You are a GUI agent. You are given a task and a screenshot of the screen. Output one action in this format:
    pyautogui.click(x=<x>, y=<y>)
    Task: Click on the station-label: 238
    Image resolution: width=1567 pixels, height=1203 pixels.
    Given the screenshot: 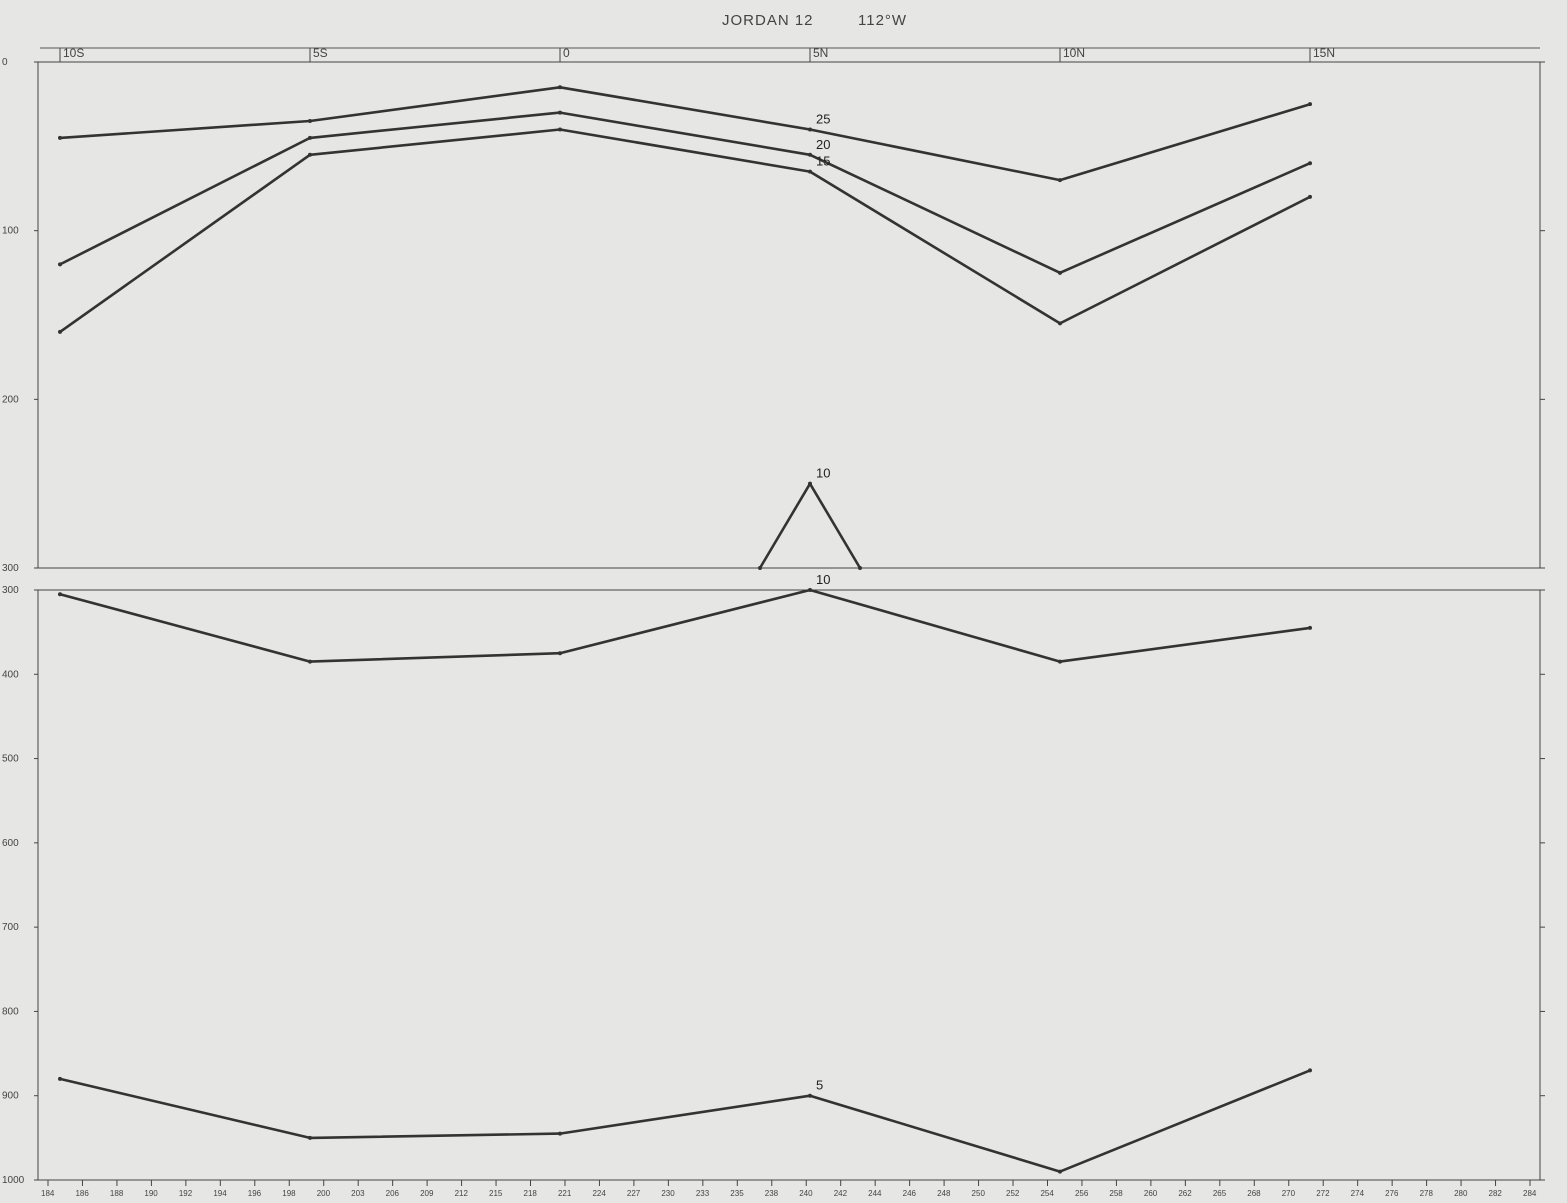 What is the action you would take?
    pyautogui.click(x=772, y=1193)
    